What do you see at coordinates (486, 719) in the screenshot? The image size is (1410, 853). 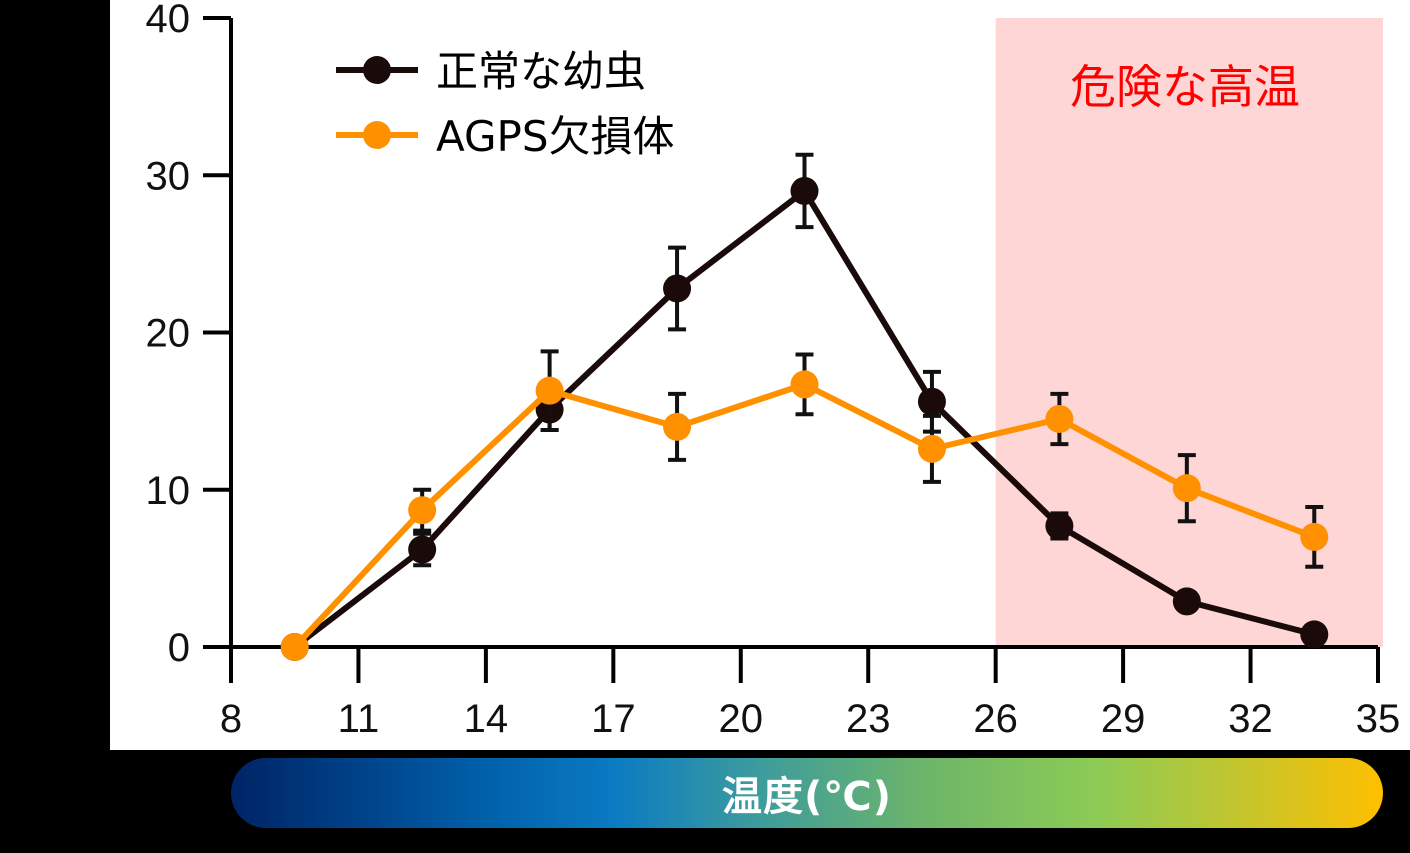 I see `x-tick-label: 14` at bounding box center [486, 719].